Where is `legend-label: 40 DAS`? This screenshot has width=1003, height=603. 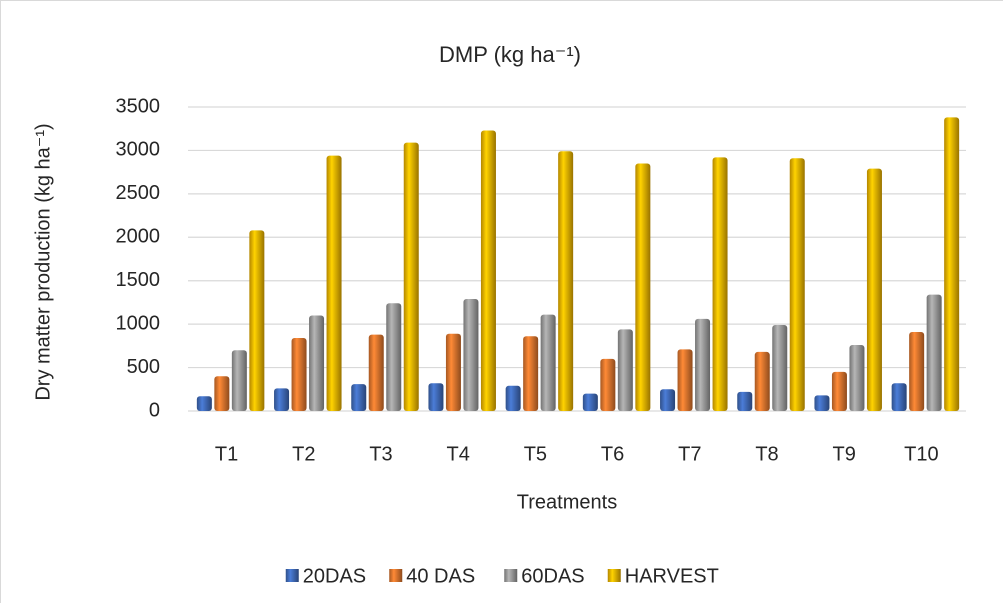 legend-label: 40 DAS is located at coordinates (440, 576).